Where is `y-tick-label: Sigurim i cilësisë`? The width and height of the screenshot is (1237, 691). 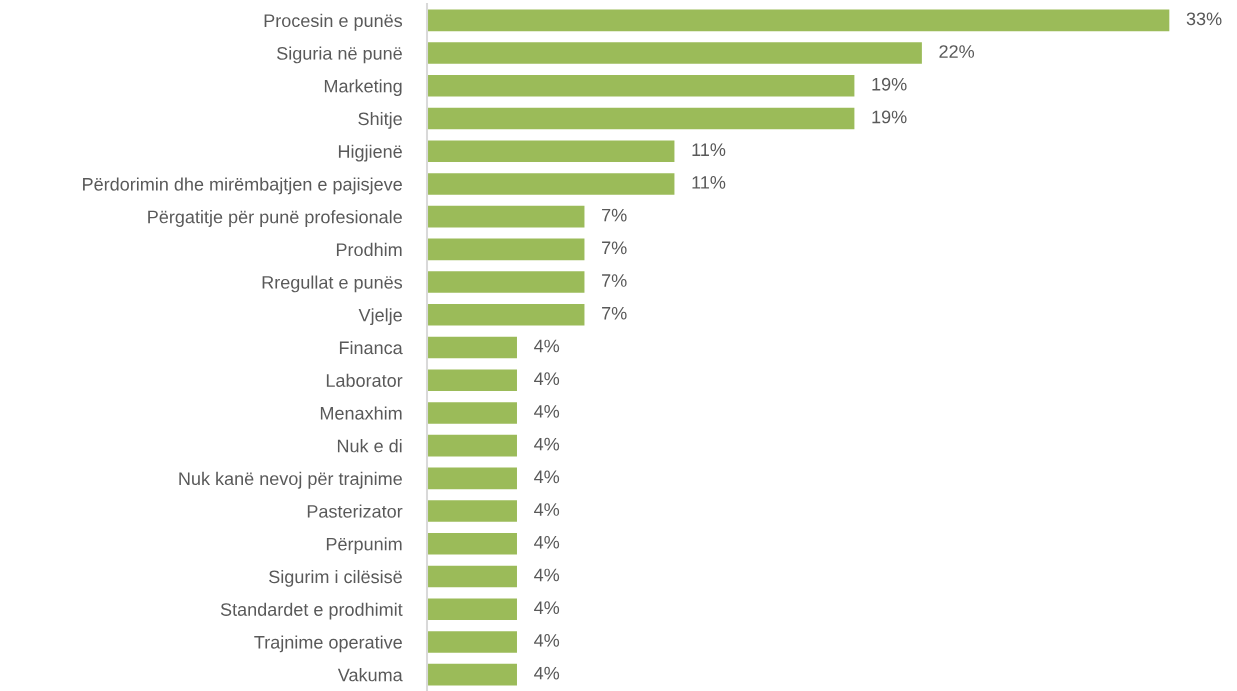
y-tick-label: Sigurim i cilësisë is located at coordinates (335, 578).